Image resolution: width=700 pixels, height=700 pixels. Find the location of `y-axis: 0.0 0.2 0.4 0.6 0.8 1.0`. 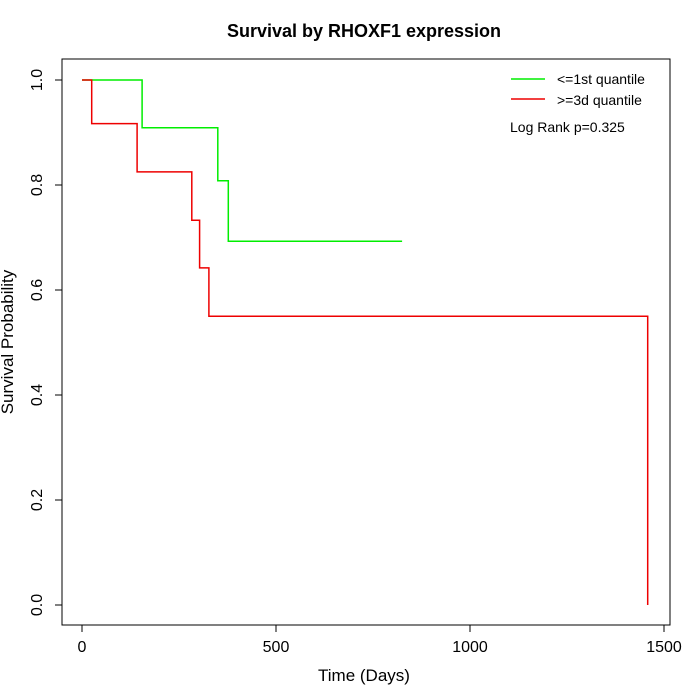

y-axis: 0.0 0.2 0.4 0.6 0.8 1.0 is located at coordinates (46, 342).